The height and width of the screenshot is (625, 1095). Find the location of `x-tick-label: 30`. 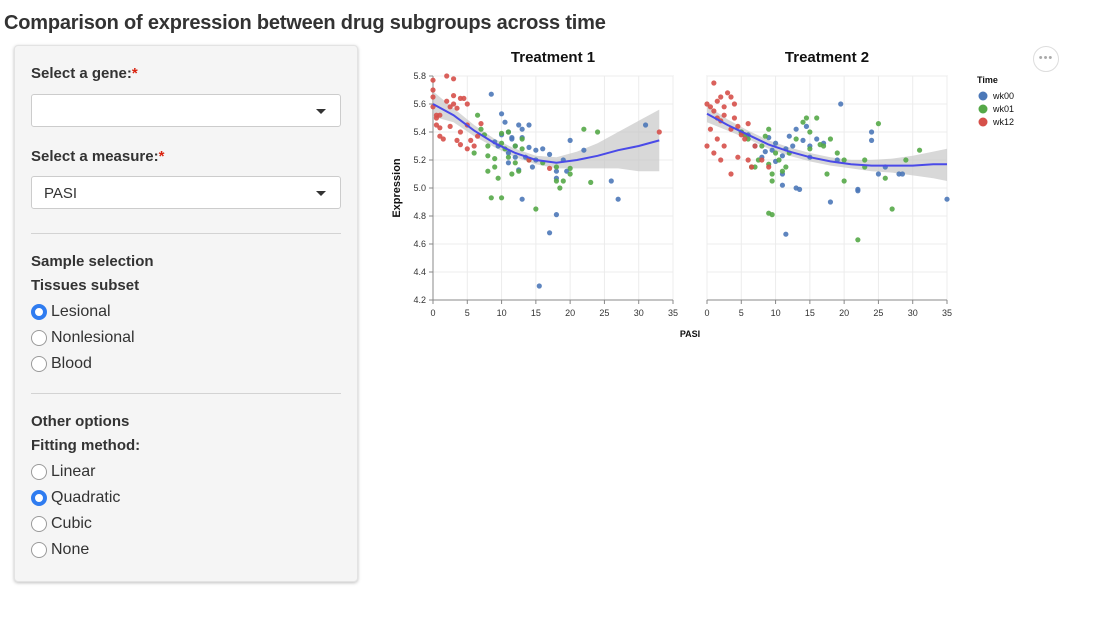

x-tick-label: 30 is located at coordinates (913, 313).